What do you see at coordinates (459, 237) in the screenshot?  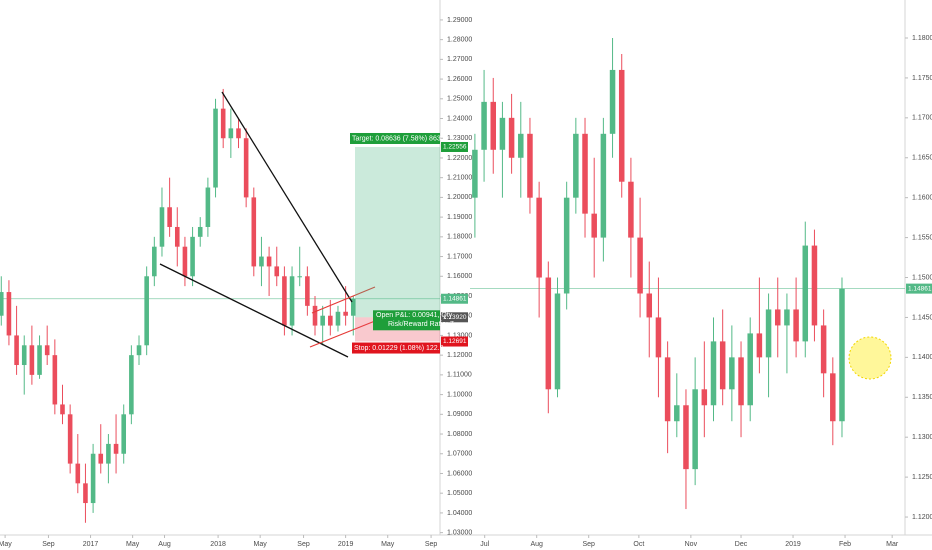 I see `y-tick-label: 1.18000` at bounding box center [459, 237].